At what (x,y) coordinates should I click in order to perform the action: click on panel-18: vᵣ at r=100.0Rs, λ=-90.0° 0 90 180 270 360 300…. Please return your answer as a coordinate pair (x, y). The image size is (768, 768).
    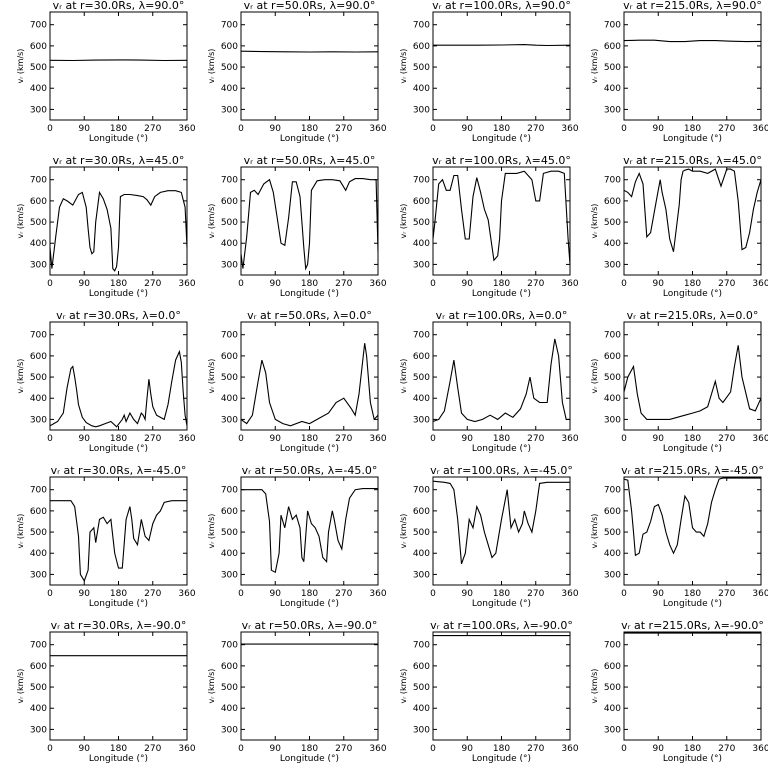
    Looking at the image, I should click on (489, 691).